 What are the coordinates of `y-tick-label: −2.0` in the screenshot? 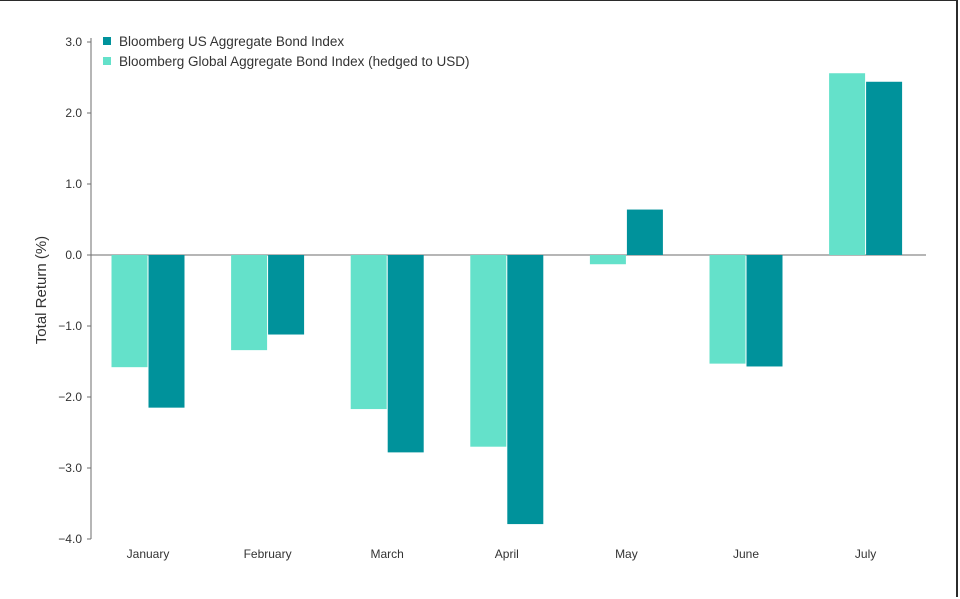 It's located at (70, 397).